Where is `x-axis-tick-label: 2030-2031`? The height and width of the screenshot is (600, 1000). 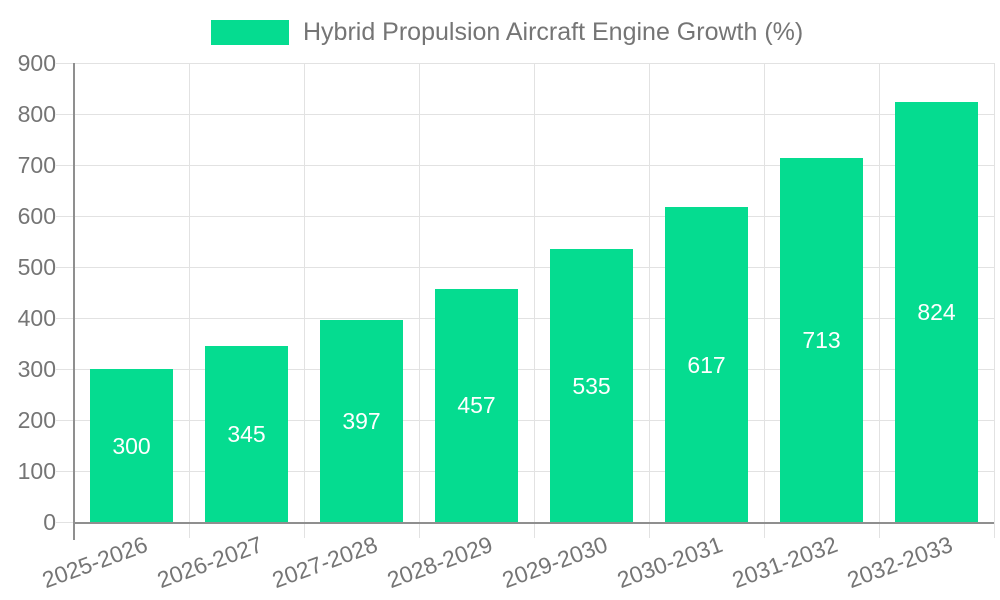 x-axis-tick-label: 2030-2031 is located at coordinates (669, 562).